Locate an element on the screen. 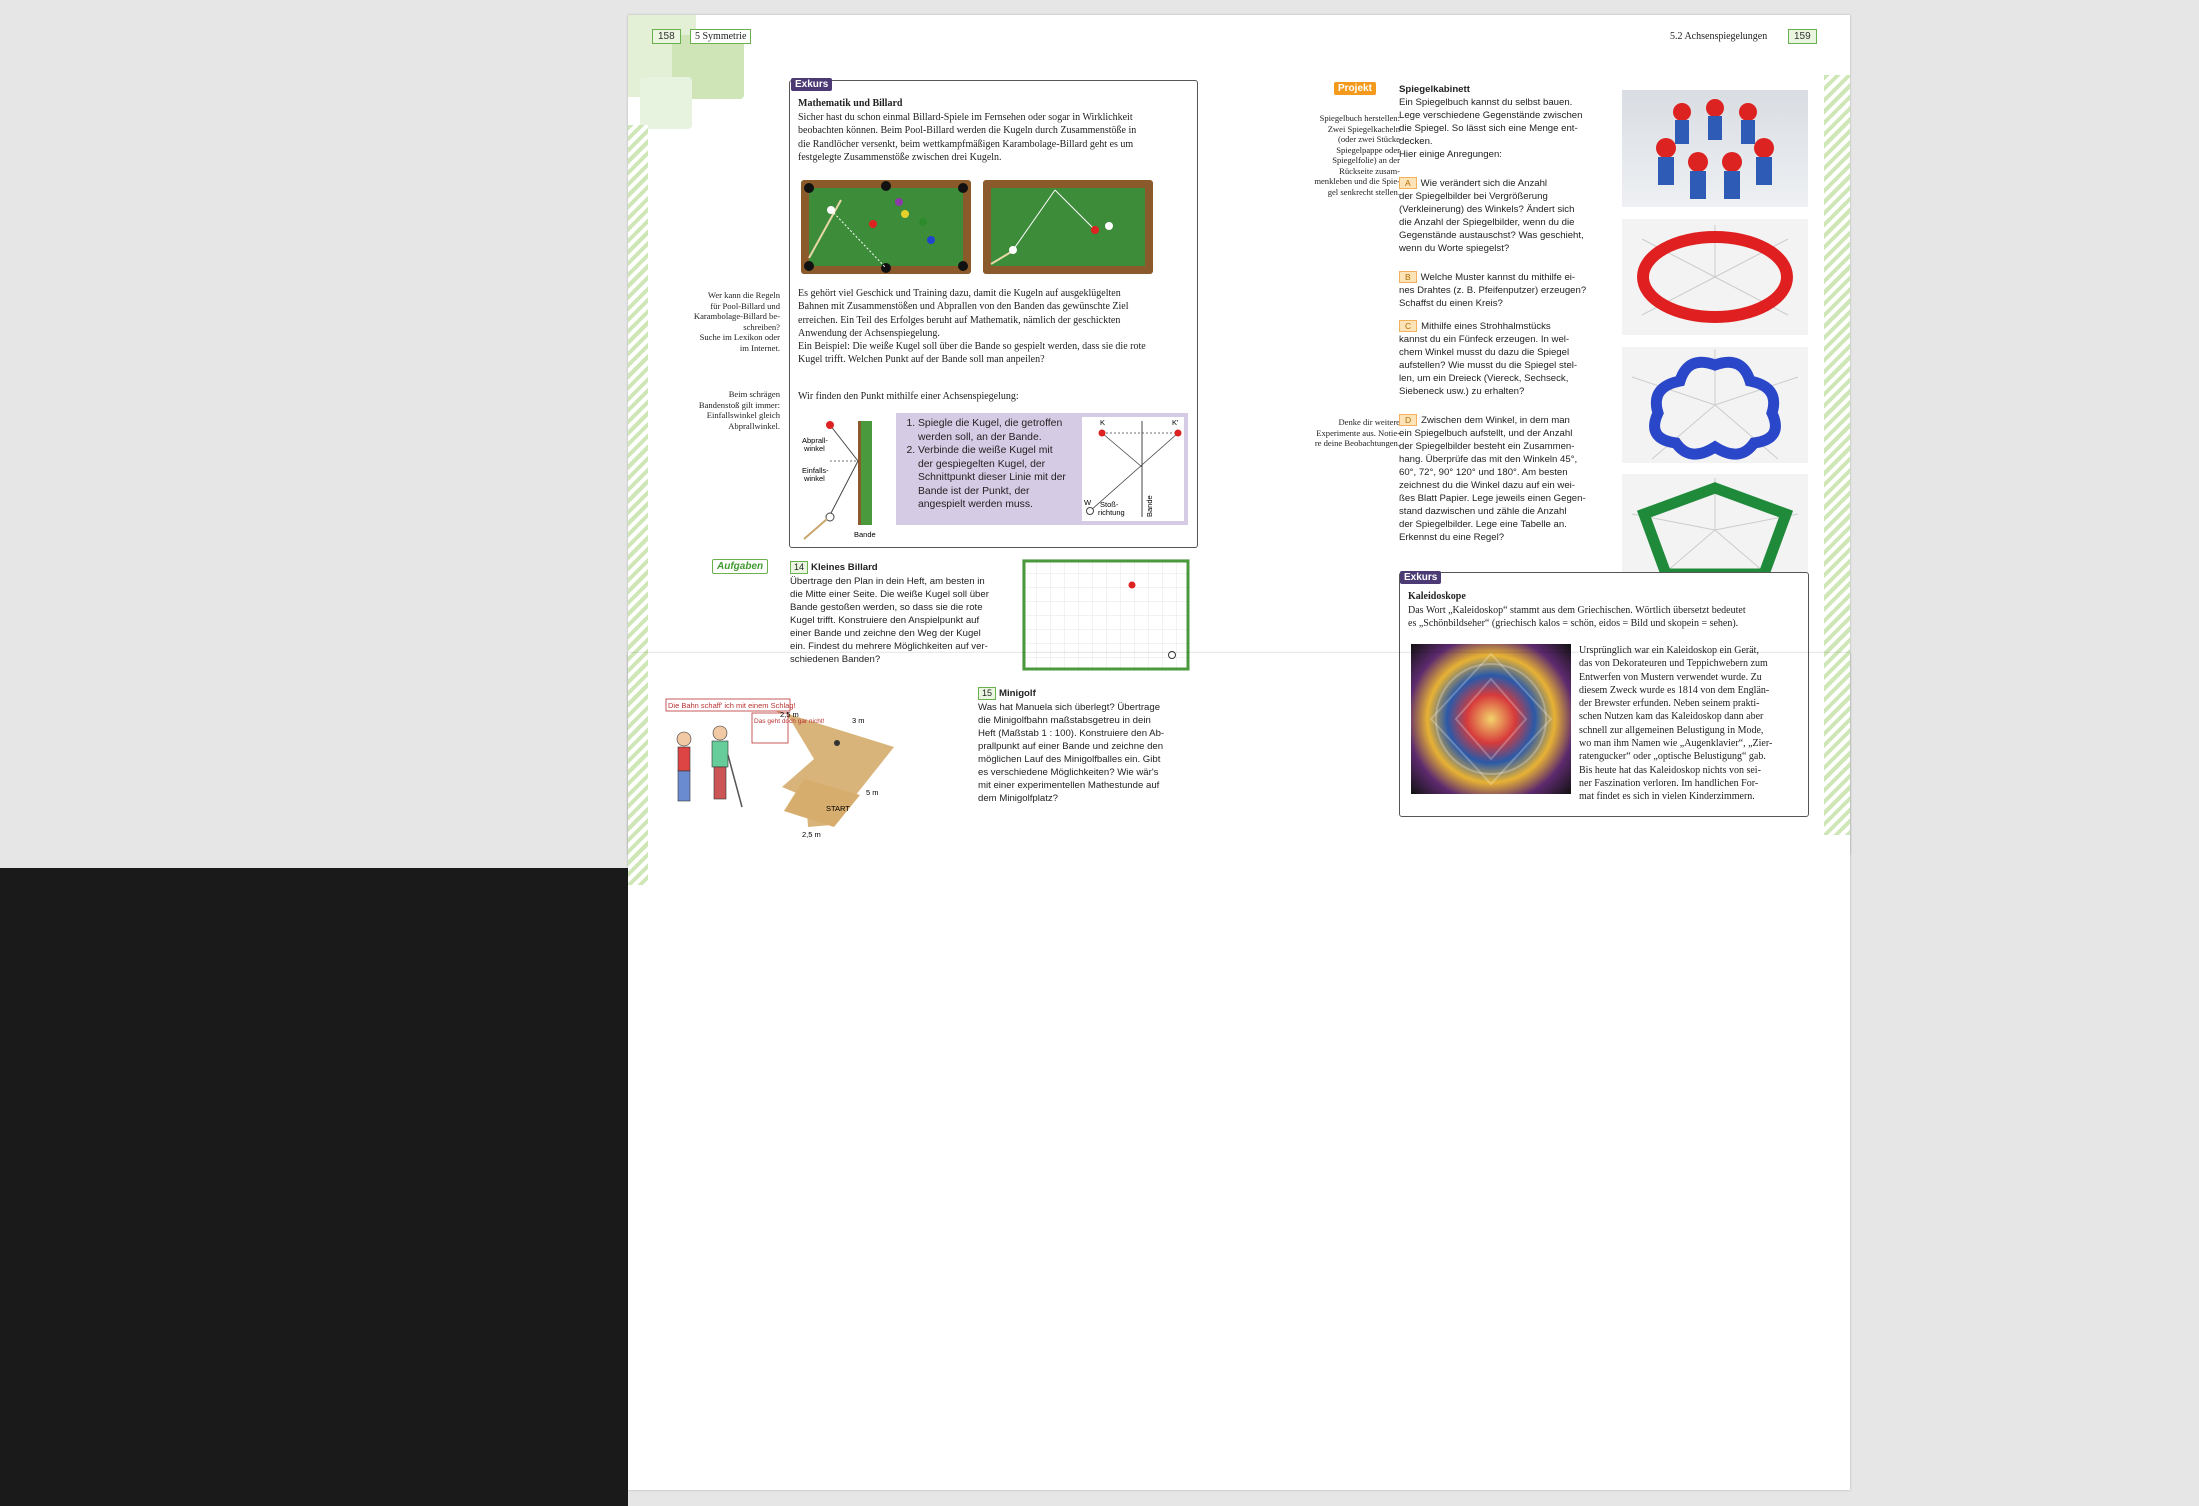 The width and height of the screenshot is (2199, 1506). text-line: Mithilfe eines Strohhalmstücks is located at coordinates (1486, 326).